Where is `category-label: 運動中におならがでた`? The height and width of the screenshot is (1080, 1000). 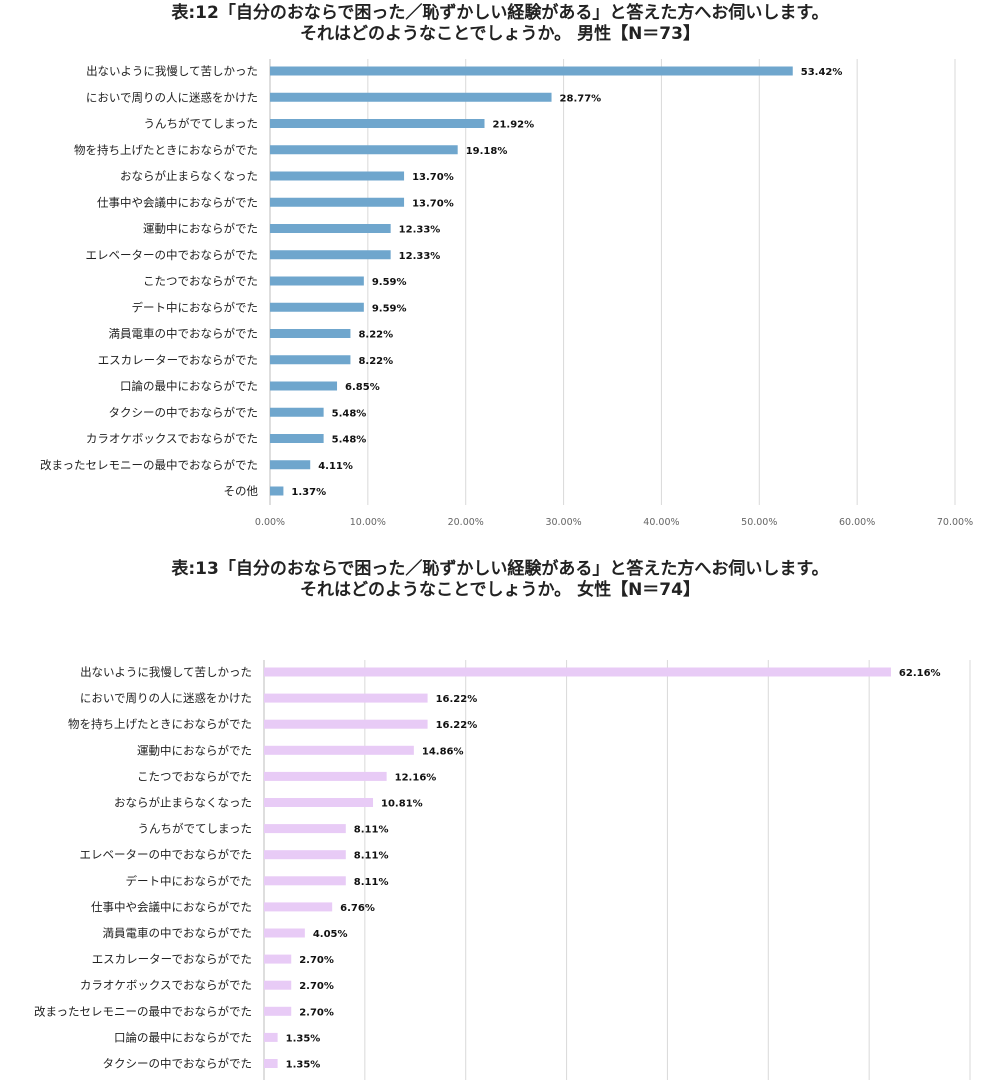 category-label: 運動中におならがでた is located at coordinates (200, 229).